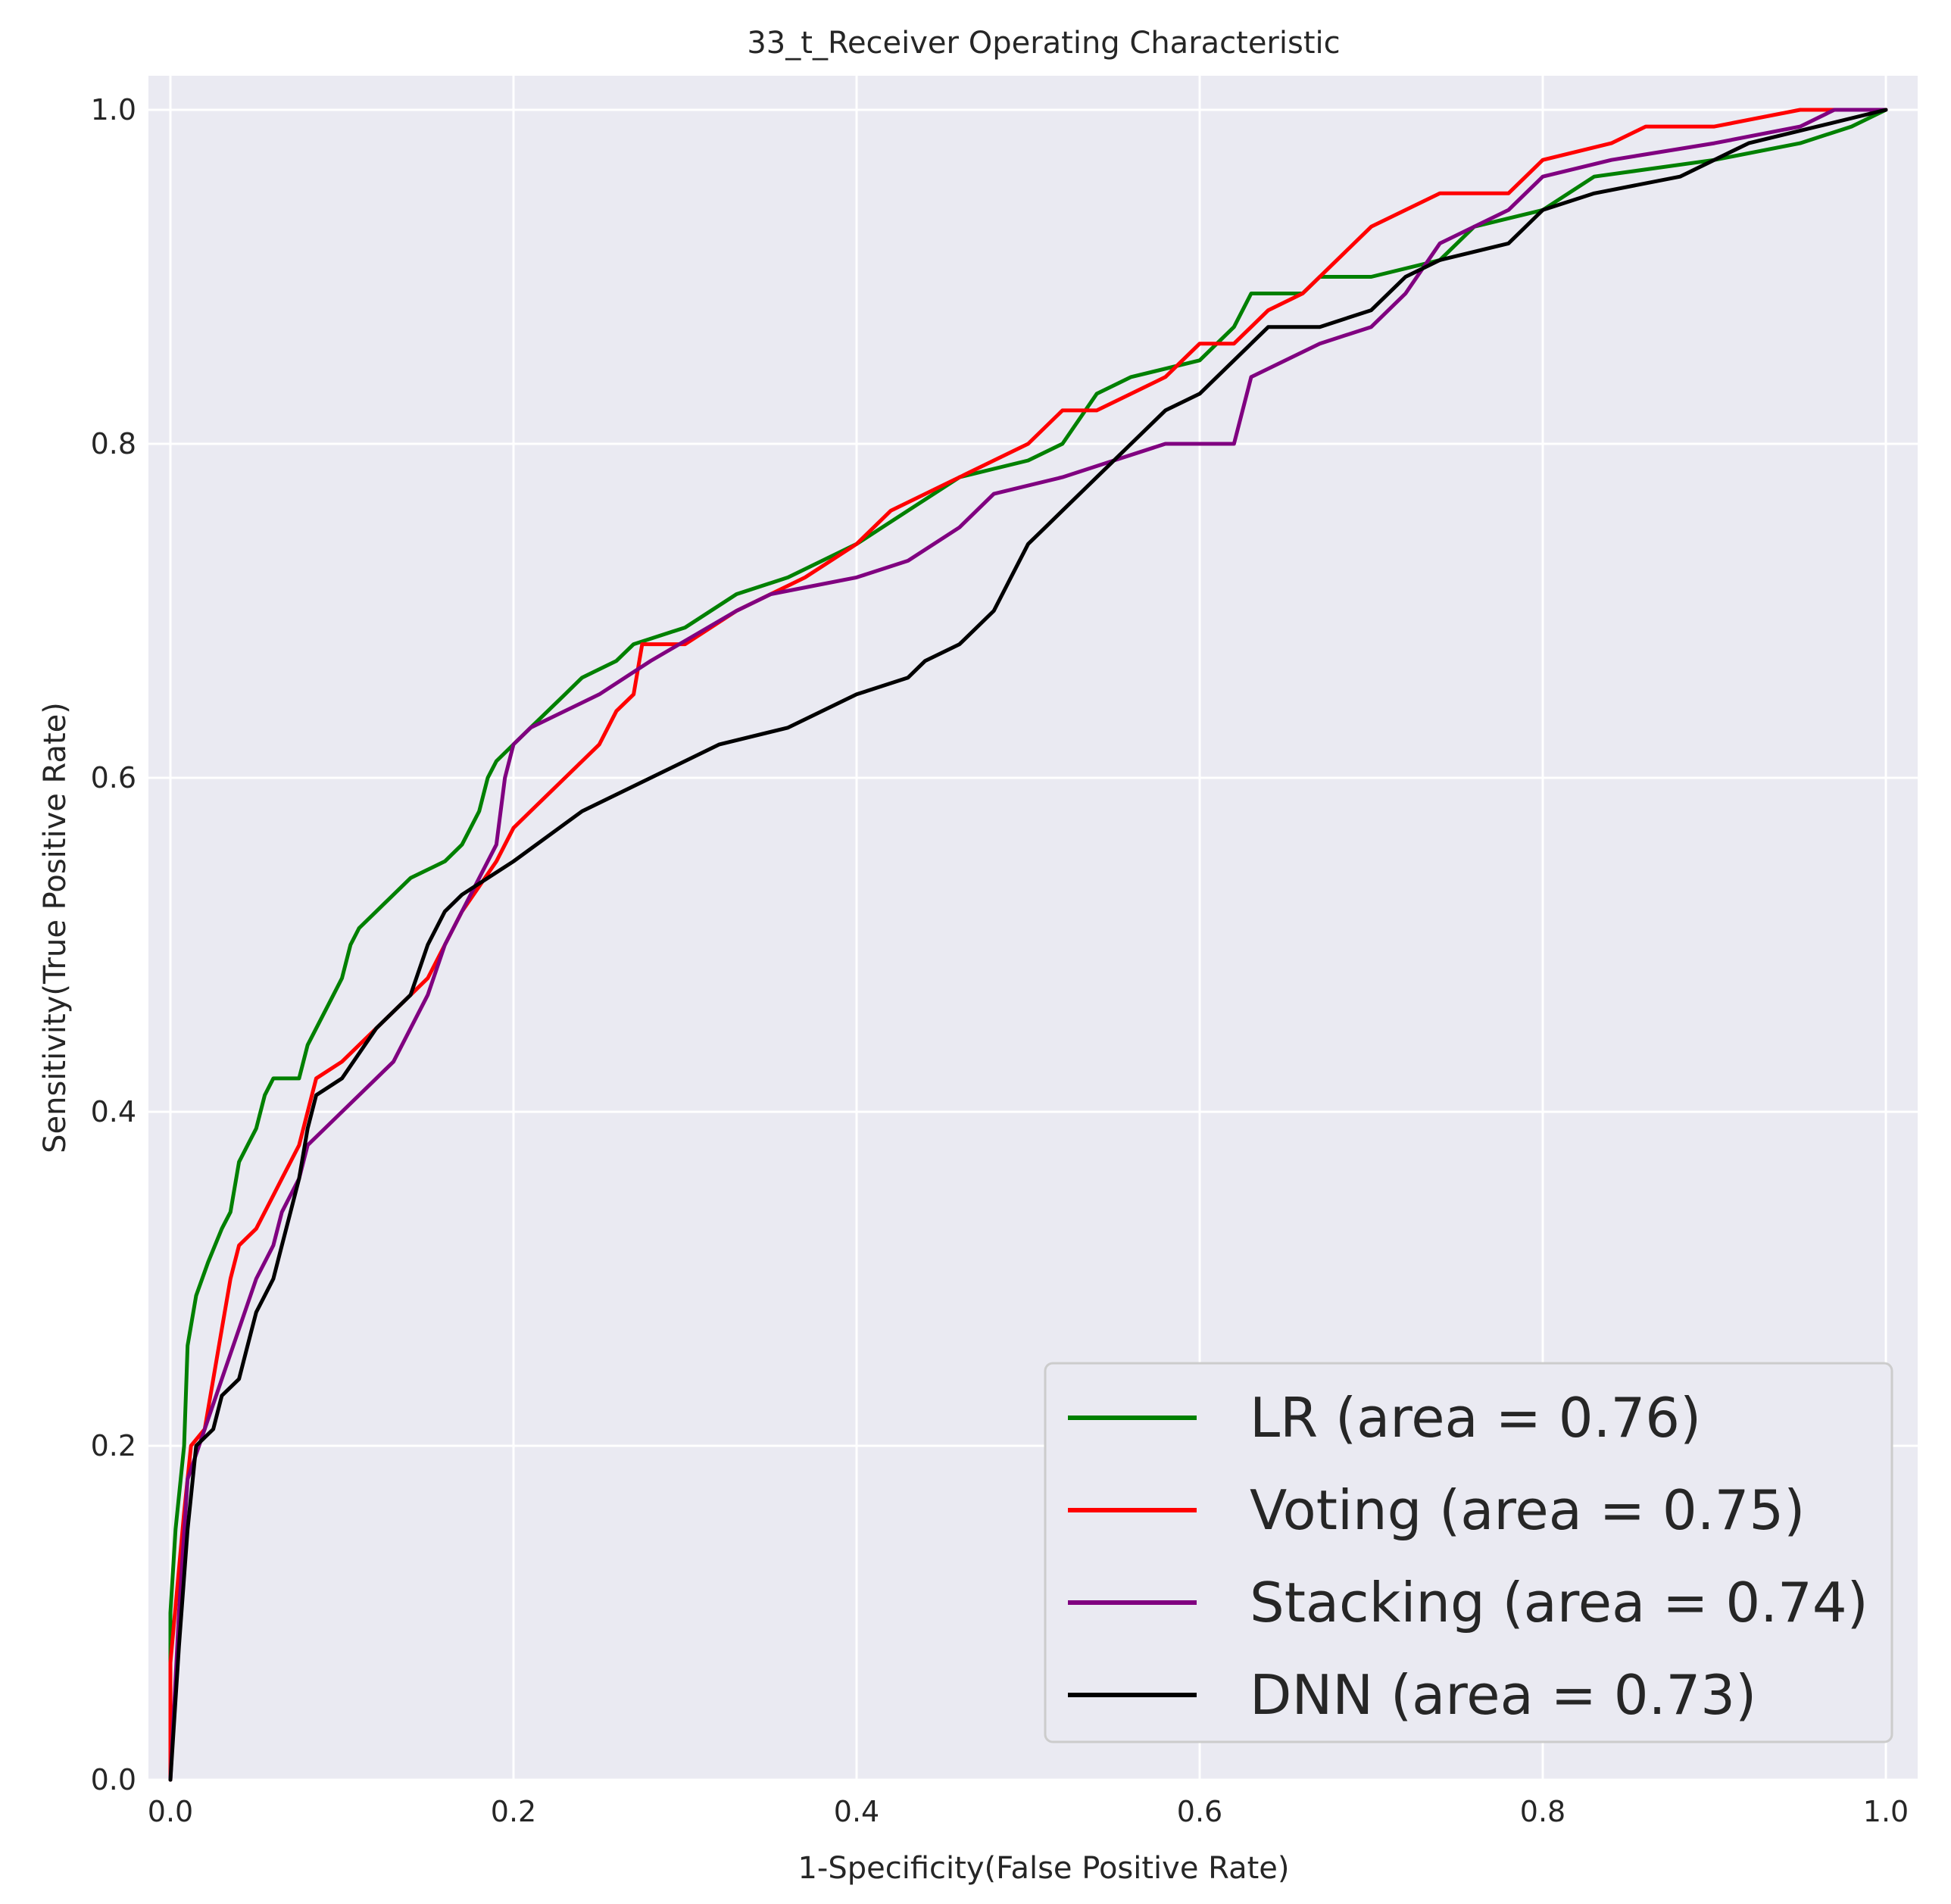 This screenshot has width=1951, height=1904. Describe the element at coordinates (113, 1779) in the screenshot. I see `y-tick-label: 0.0` at that location.